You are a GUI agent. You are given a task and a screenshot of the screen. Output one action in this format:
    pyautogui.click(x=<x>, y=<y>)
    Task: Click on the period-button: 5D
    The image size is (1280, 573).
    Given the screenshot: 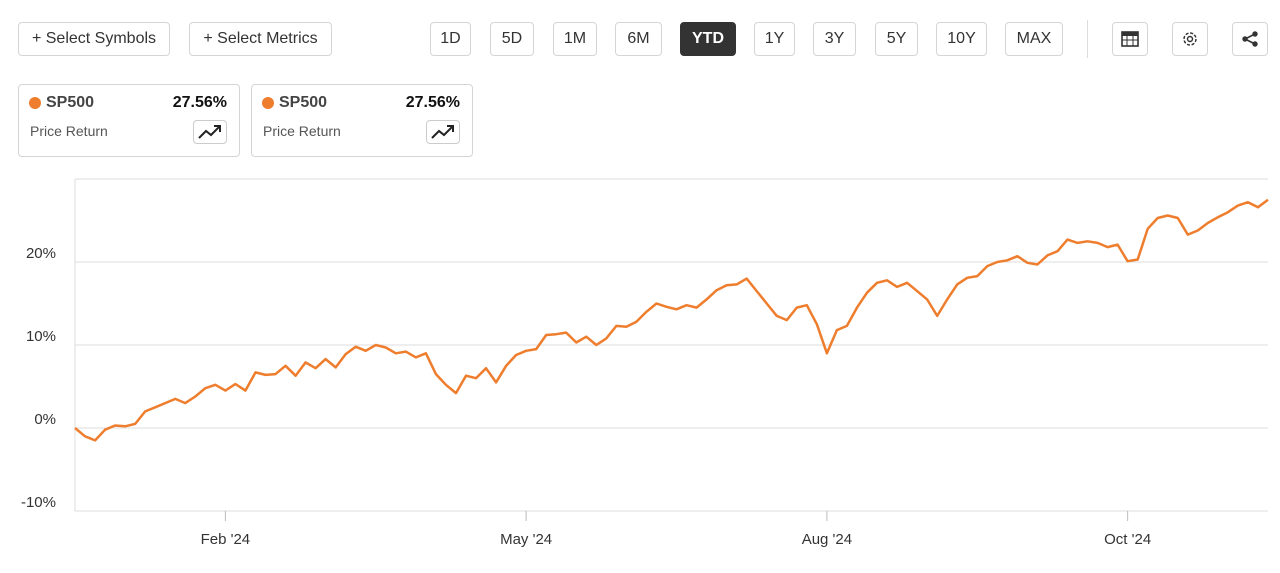 What is the action you would take?
    pyautogui.click(x=512, y=39)
    